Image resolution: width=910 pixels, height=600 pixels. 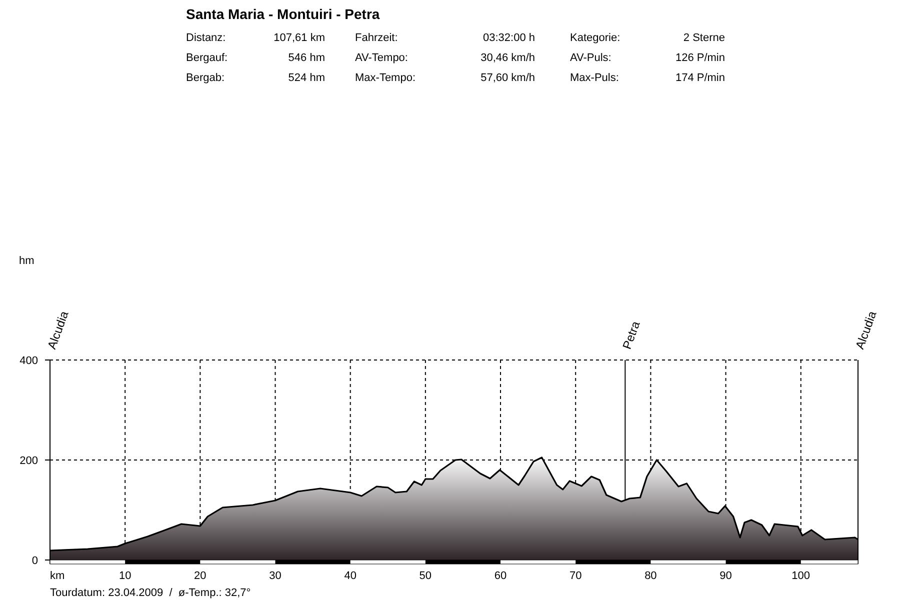 I want to click on text: AV-Puls:, so click(x=591, y=58).